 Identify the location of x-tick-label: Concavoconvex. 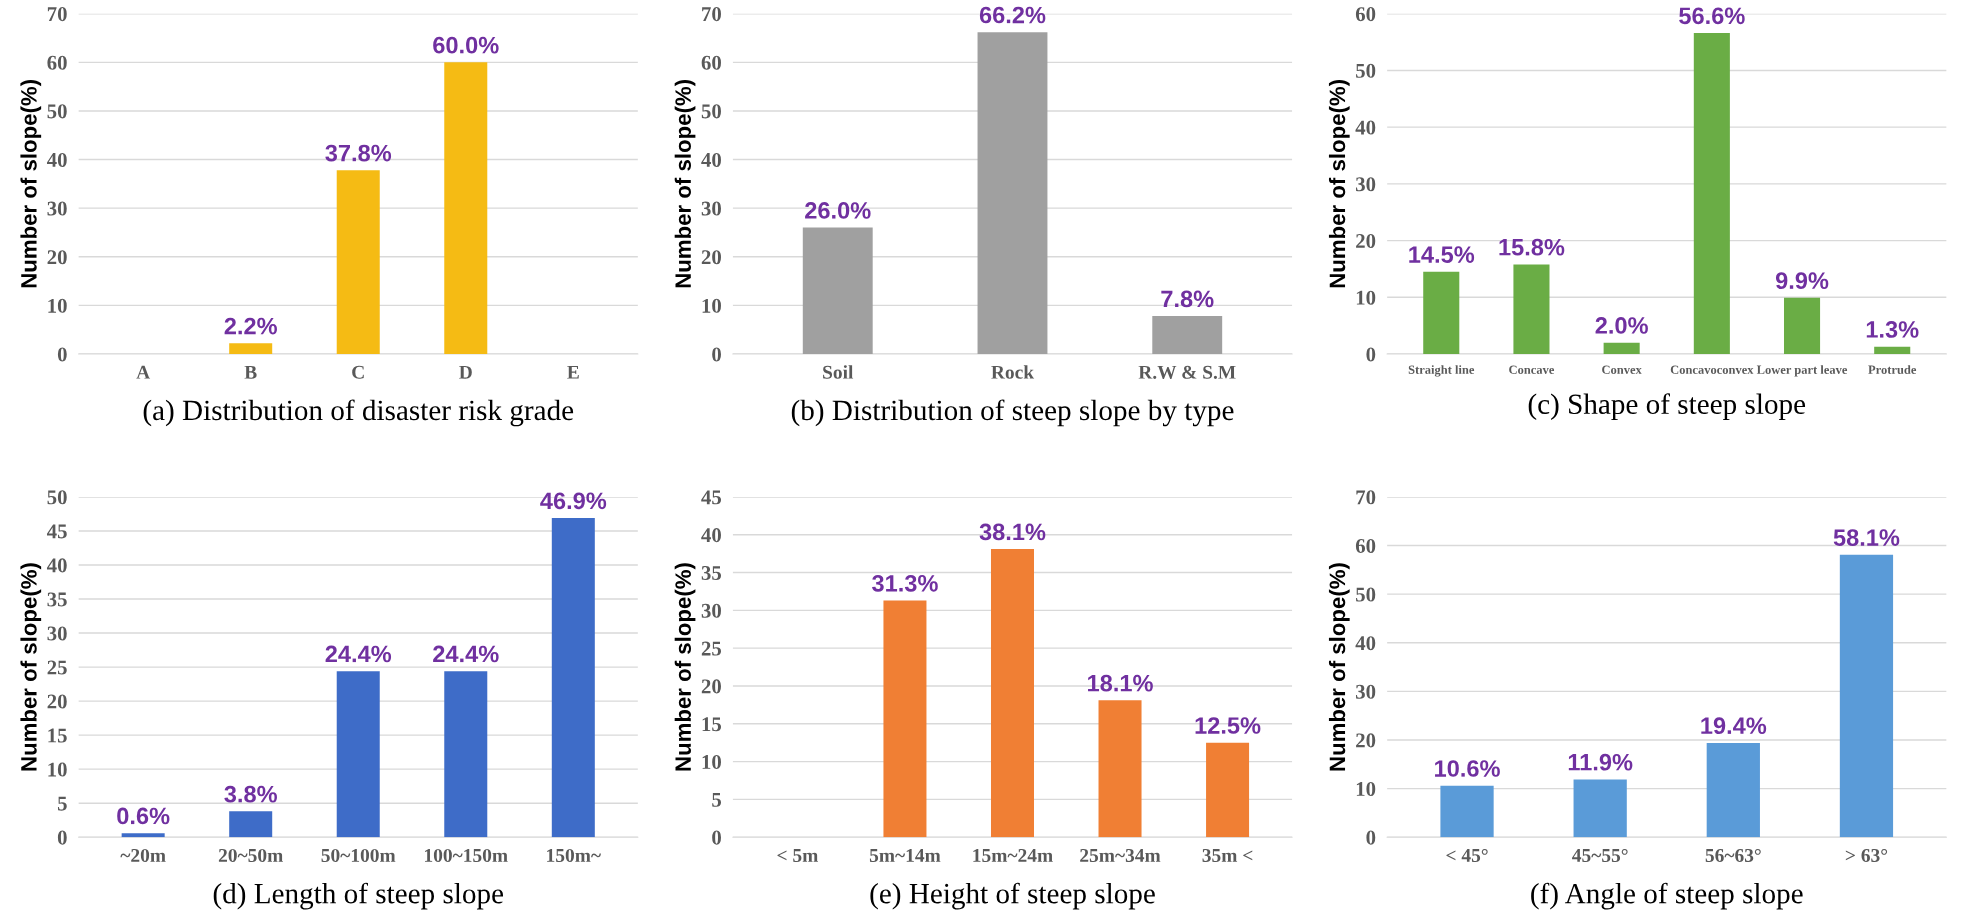
(1712, 369).